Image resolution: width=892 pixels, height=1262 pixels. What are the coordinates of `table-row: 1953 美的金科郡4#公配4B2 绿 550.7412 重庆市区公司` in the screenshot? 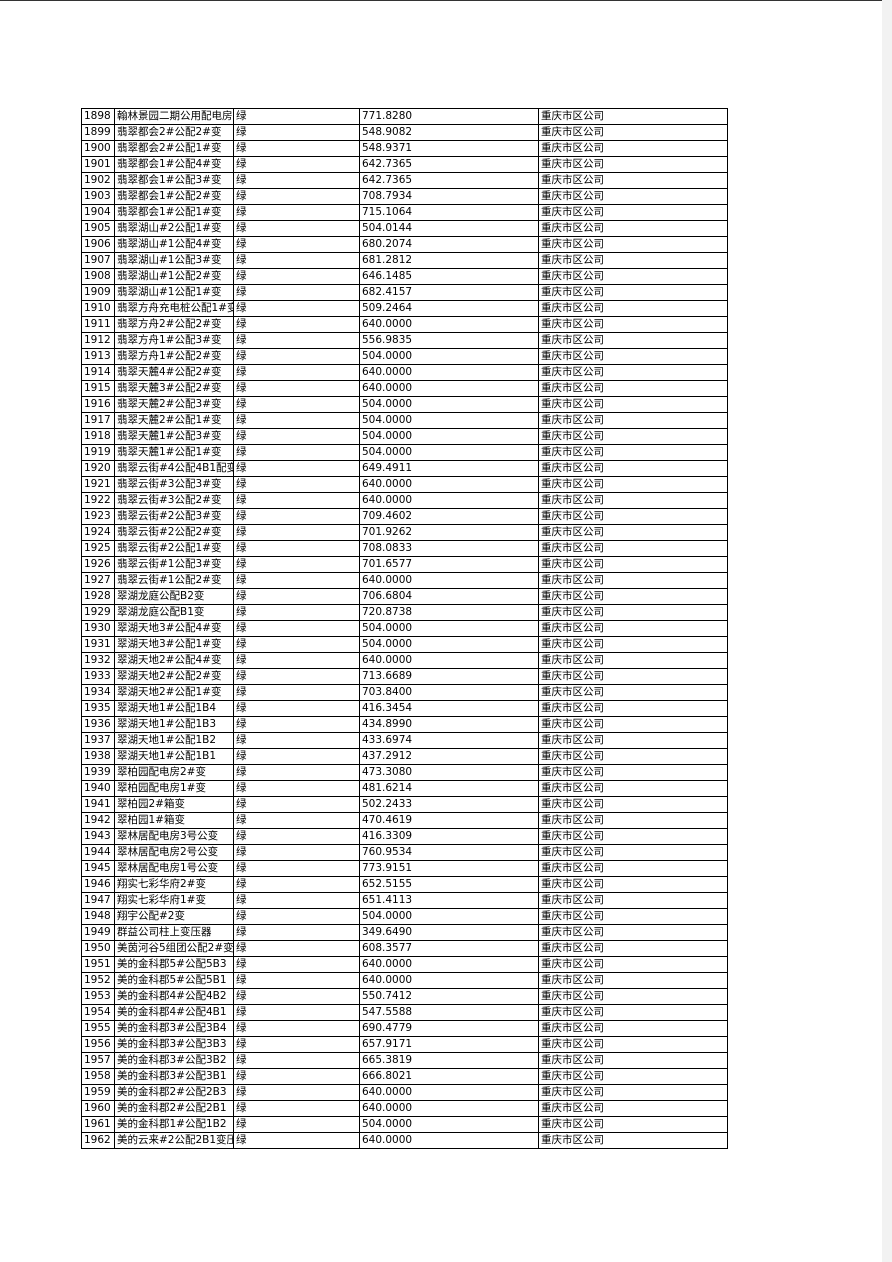 It's located at (404, 996).